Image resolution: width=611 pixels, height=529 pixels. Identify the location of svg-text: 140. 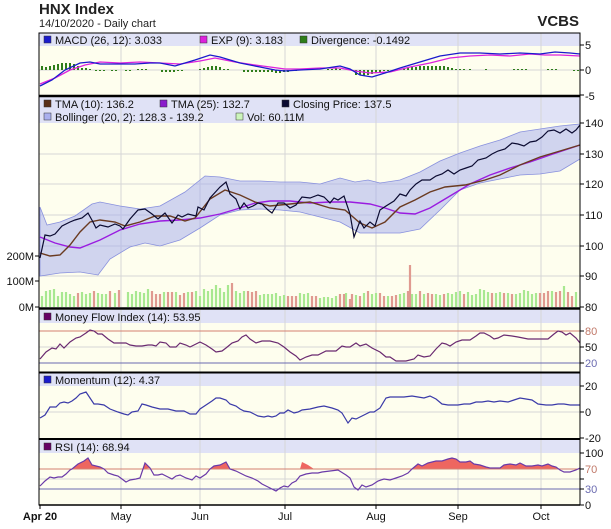
(594, 124).